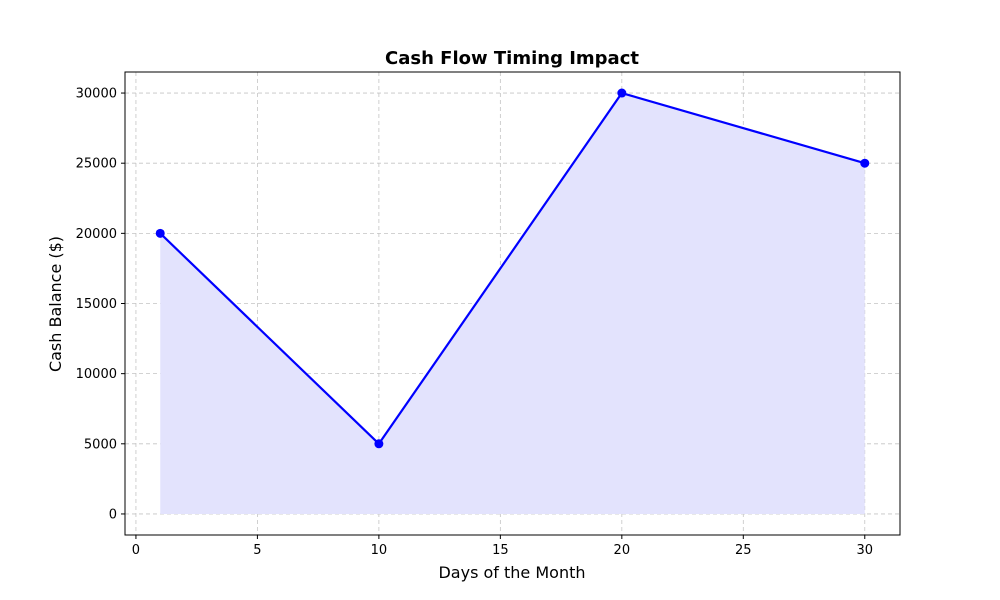 This screenshot has width=1000, height=600. I want to click on y-tick-label: 20000, so click(96, 234).